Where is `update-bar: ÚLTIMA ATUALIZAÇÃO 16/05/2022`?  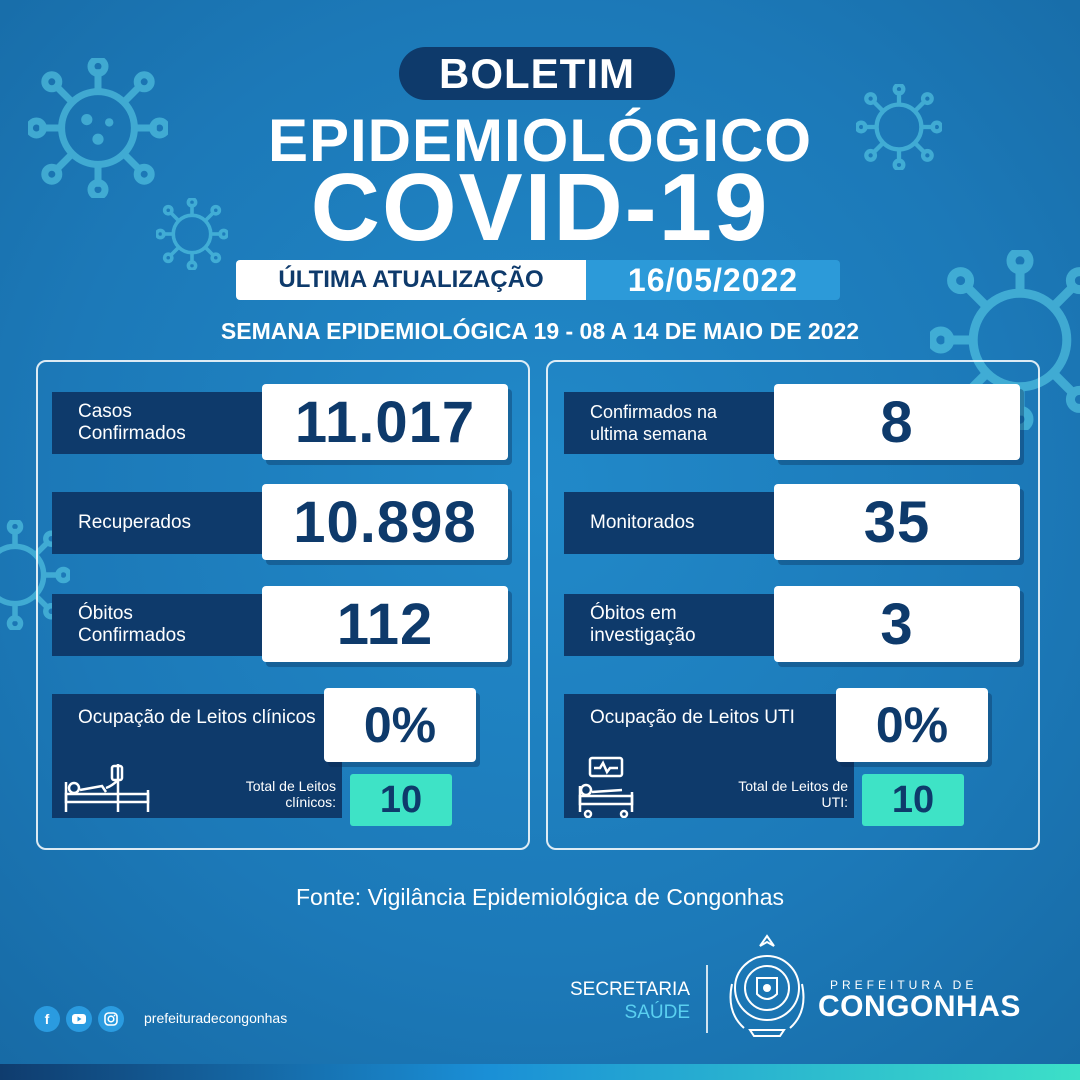 update-bar: ÚLTIMA ATUALIZAÇÃO 16/05/2022 is located at coordinates (538, 280).